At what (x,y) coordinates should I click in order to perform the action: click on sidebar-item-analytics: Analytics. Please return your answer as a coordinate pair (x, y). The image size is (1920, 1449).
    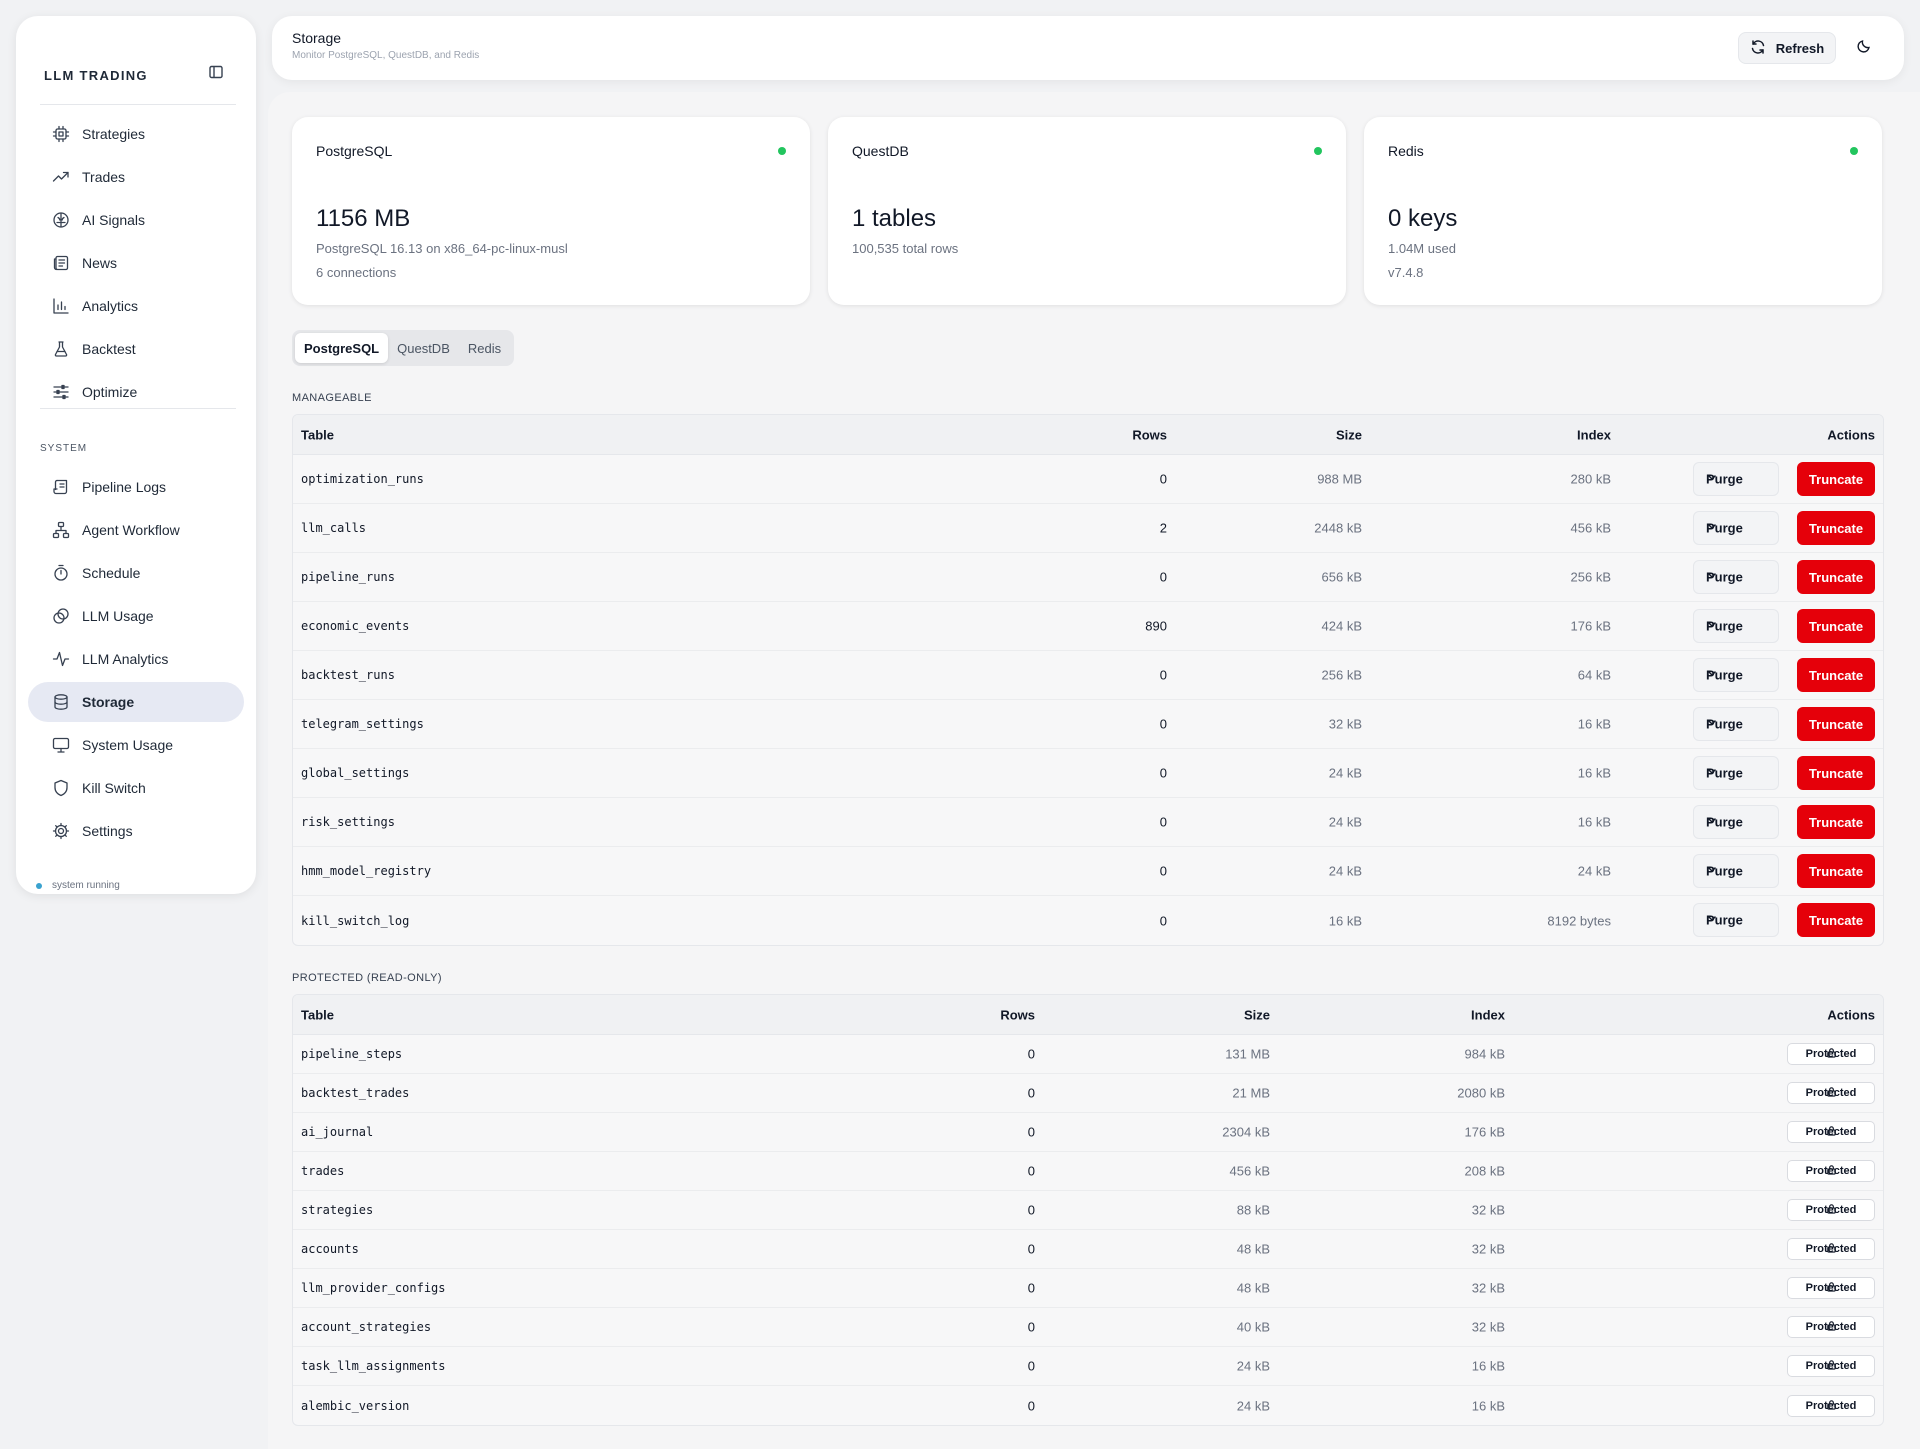
    Looking at the image, I should click on (136, 306).